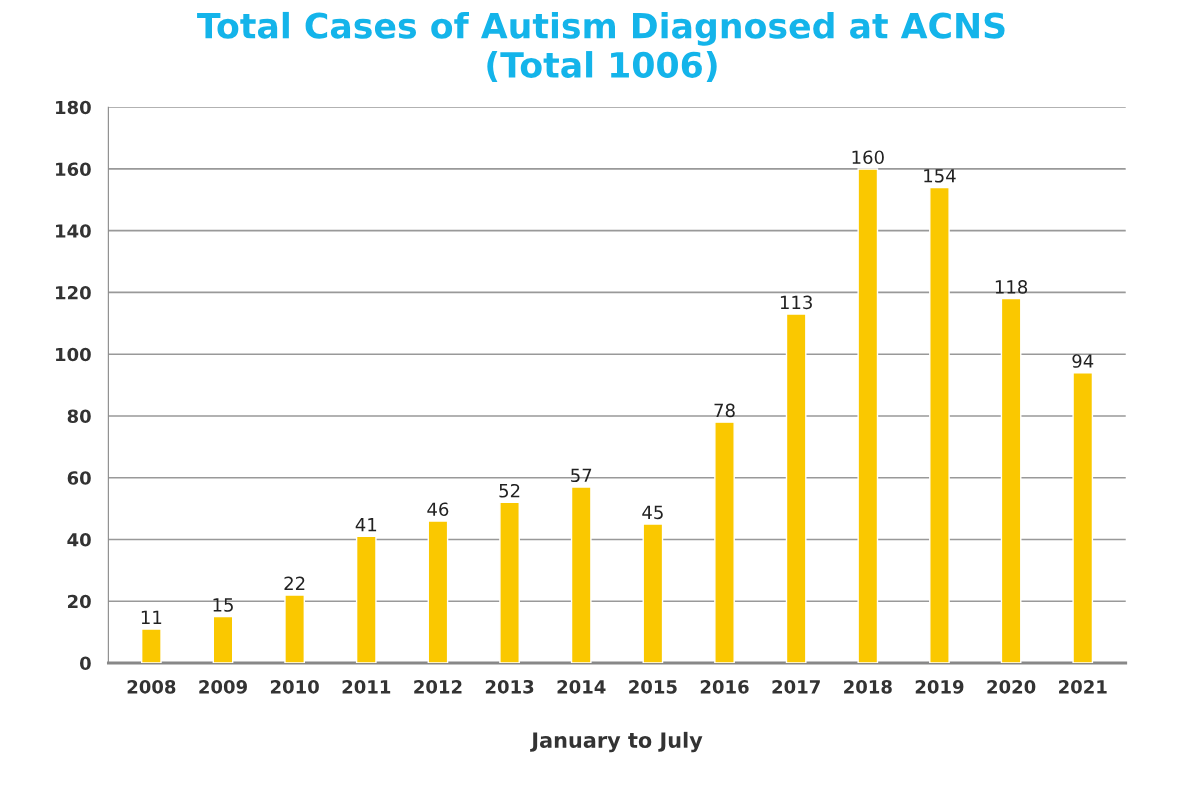  I want to click on y-tick-label: 120, so click(73, 292).